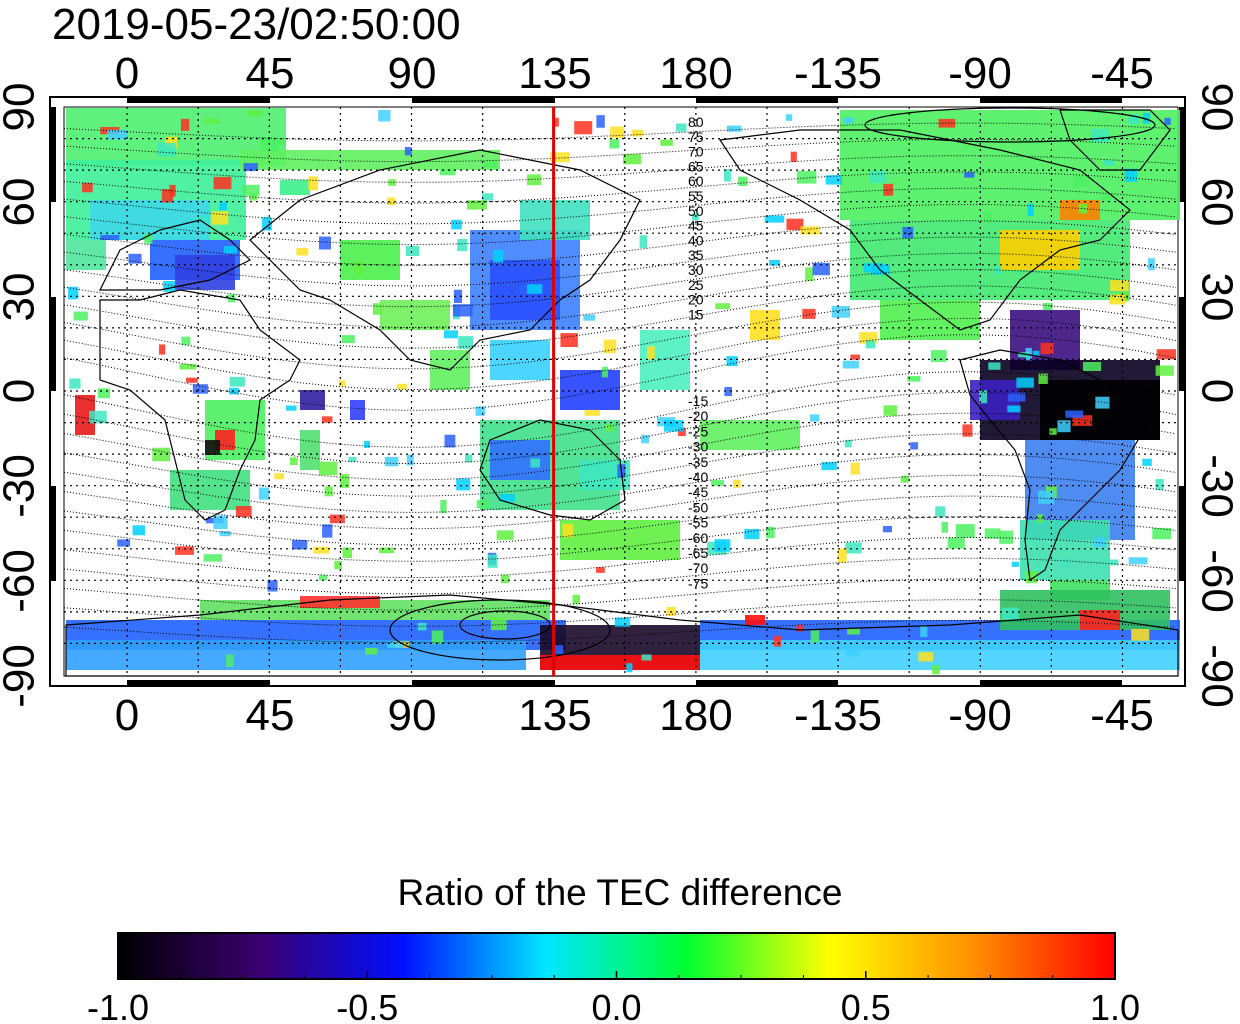  I want to click on frame-tick-bar-bottom, so click(483, 683).